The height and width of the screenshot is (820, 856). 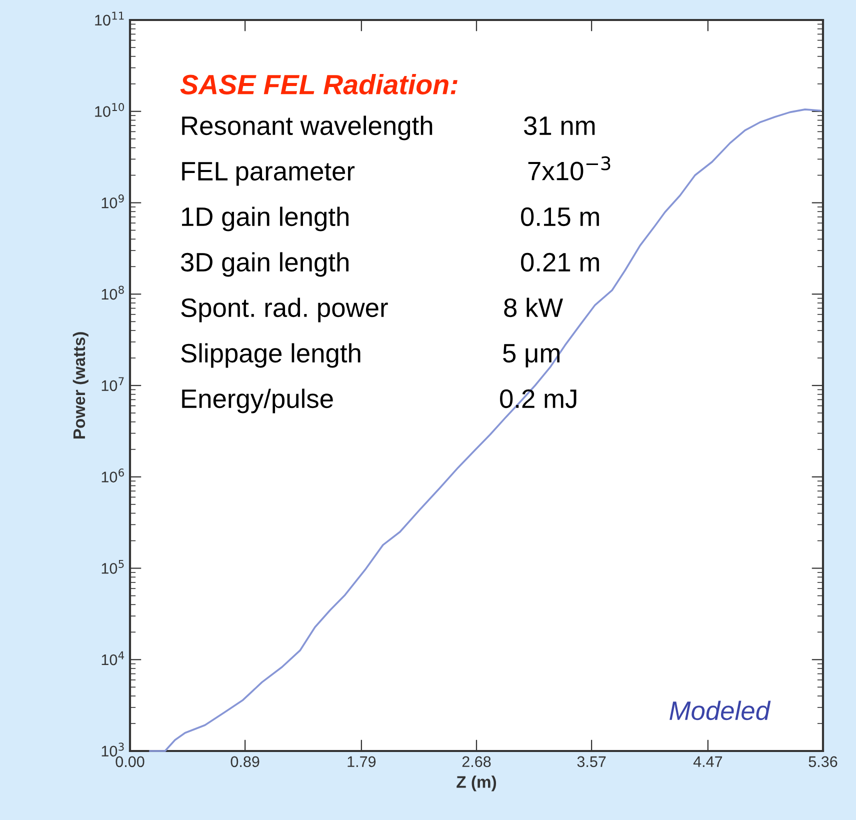 I want to click on x-tick-label: 1.79, so click(x=362, y=762).